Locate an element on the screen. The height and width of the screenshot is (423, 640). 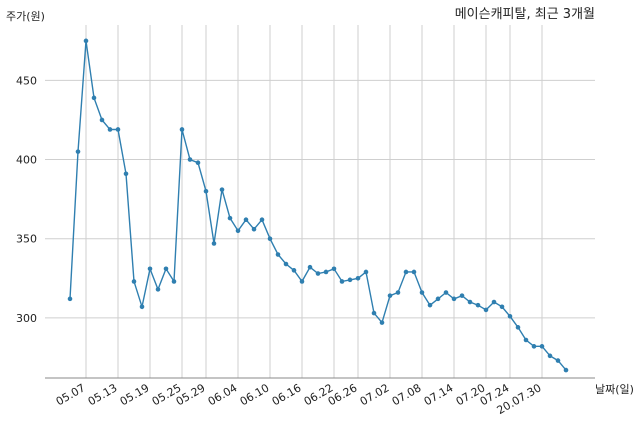
x-tick-label: 05.13 is located at coordinates (103, 394).